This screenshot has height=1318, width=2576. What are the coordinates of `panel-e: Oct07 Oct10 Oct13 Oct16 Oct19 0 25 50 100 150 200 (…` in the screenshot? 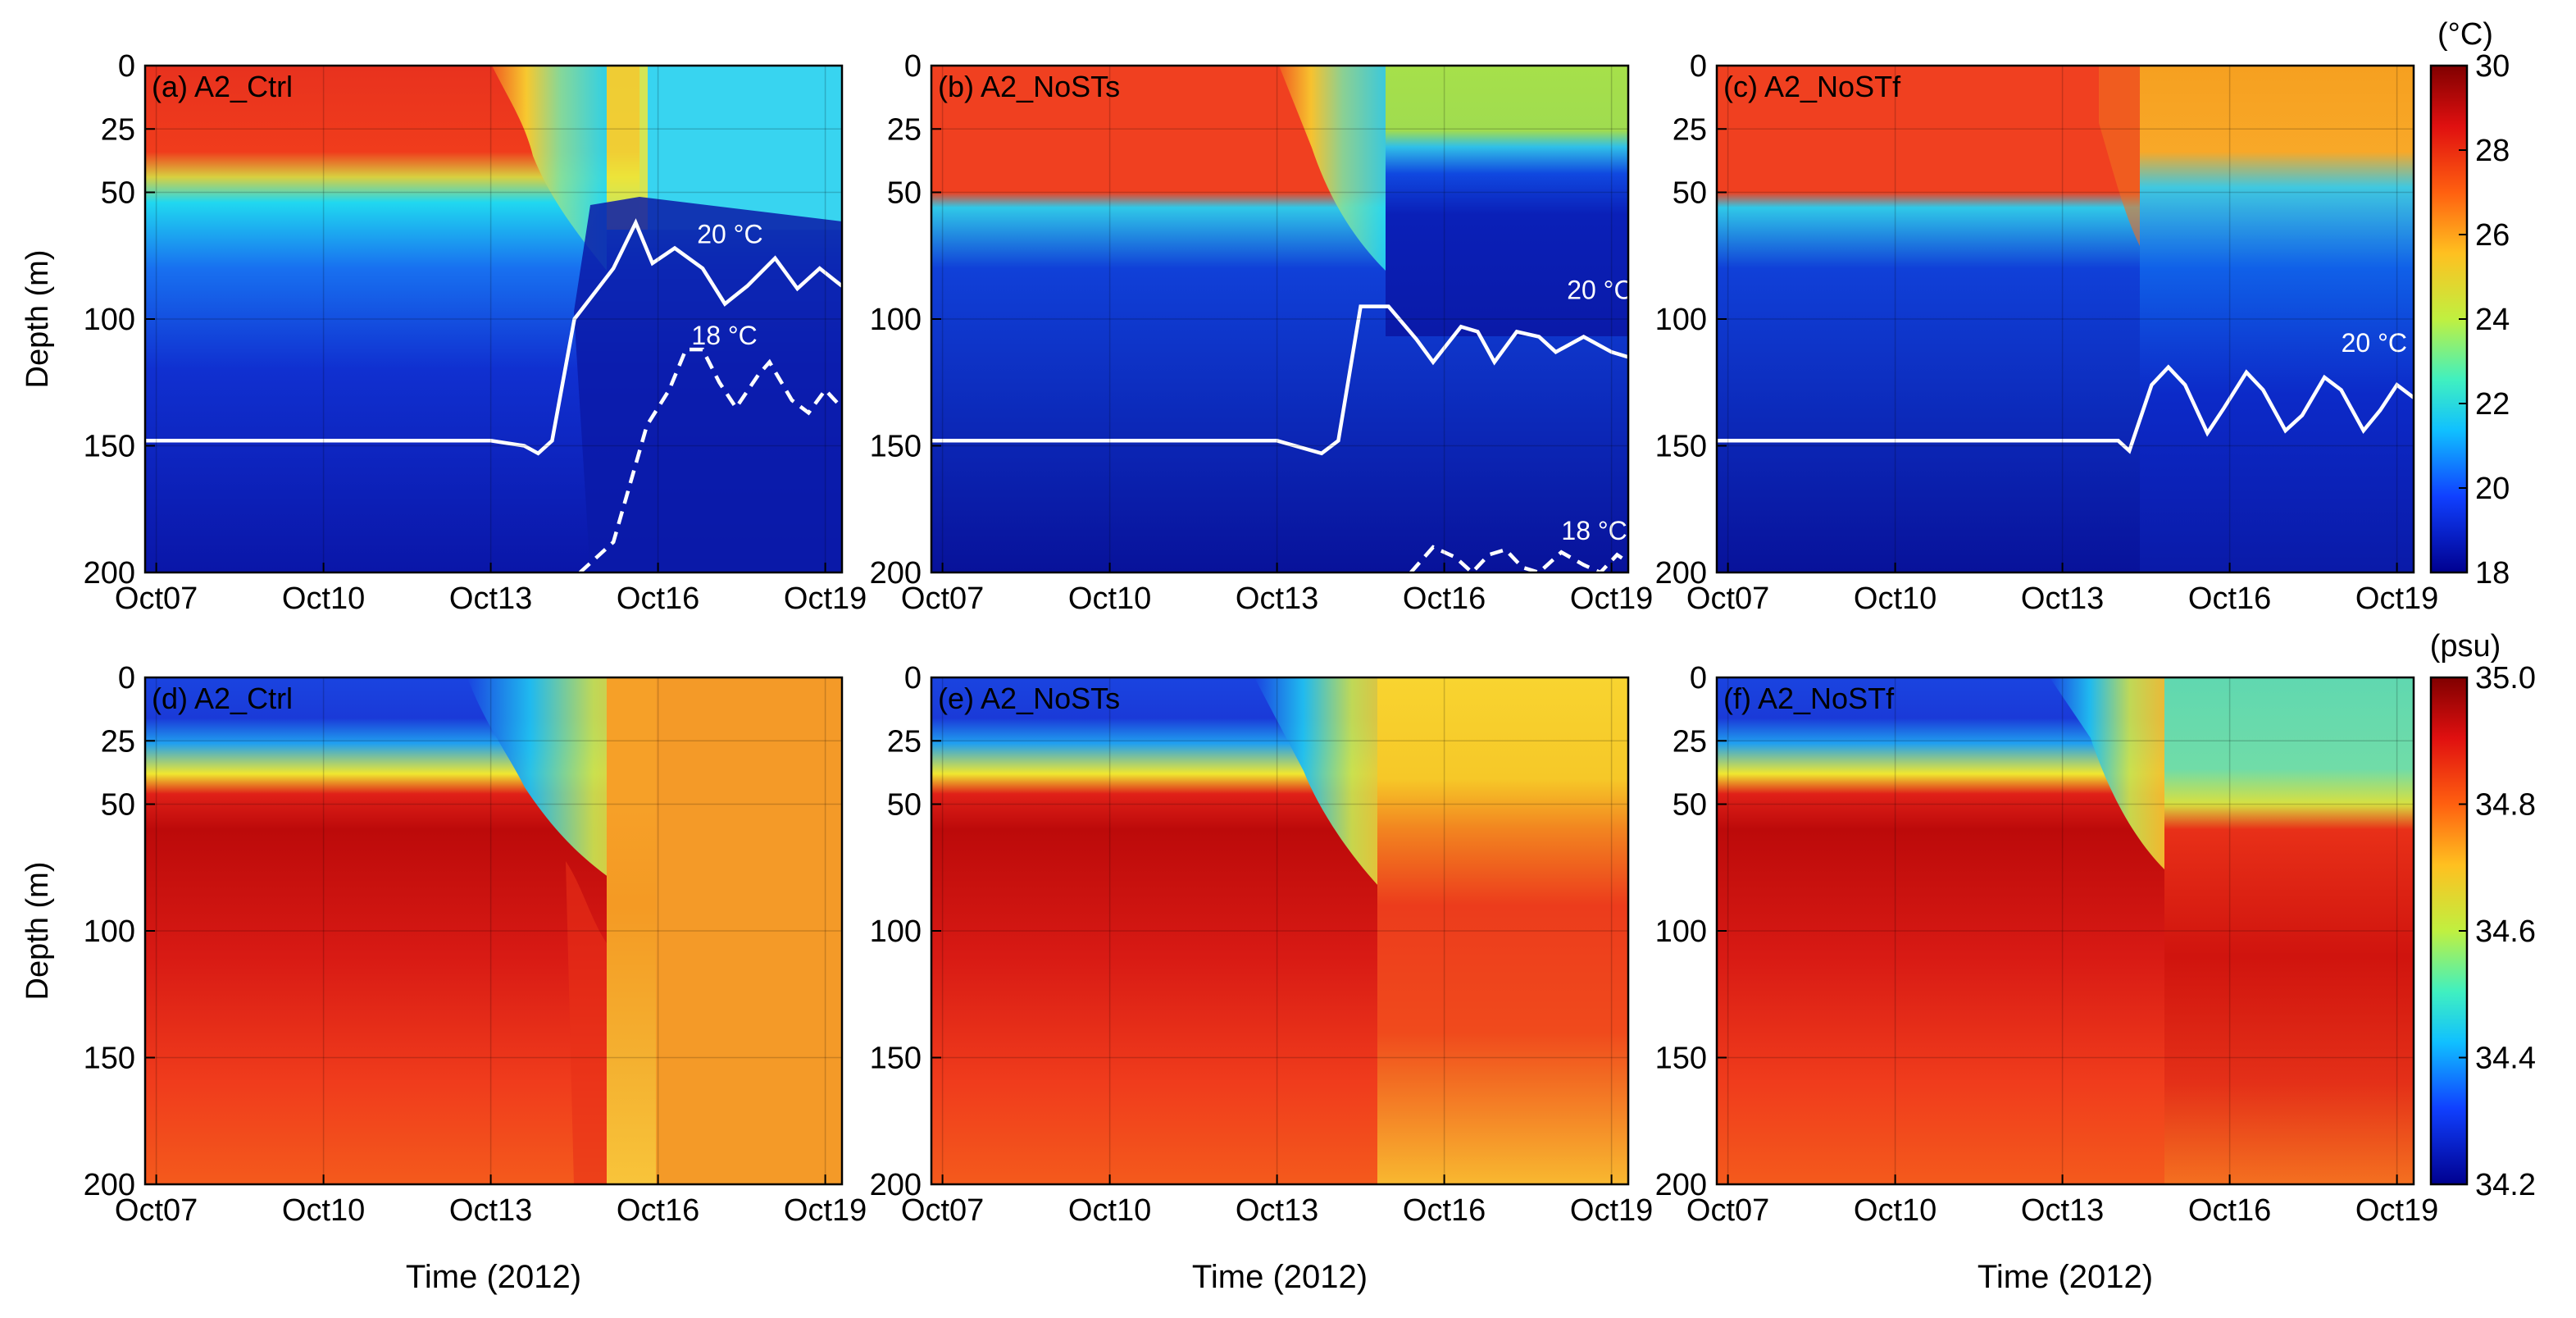 It's located at (1262, 945).